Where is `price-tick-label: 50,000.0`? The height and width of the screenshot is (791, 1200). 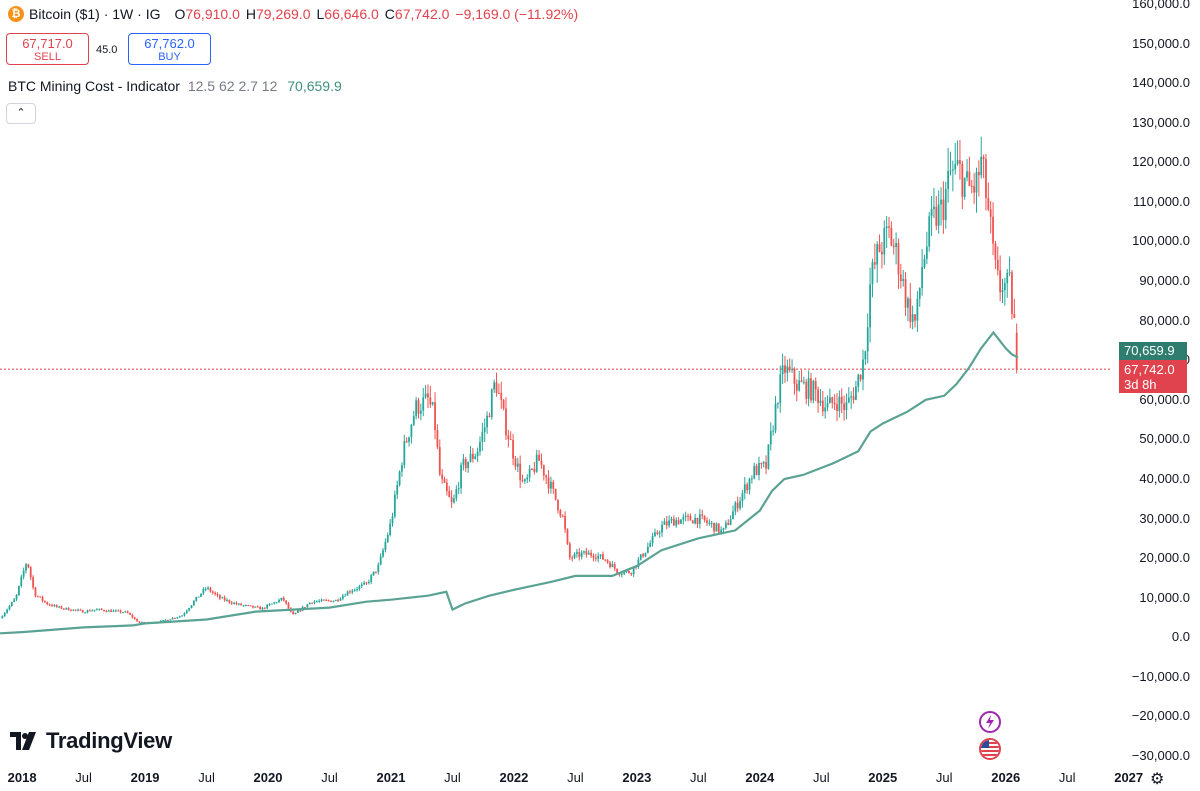 price-tick-label: 50,000.0 is located at coordinates (1164, 439).